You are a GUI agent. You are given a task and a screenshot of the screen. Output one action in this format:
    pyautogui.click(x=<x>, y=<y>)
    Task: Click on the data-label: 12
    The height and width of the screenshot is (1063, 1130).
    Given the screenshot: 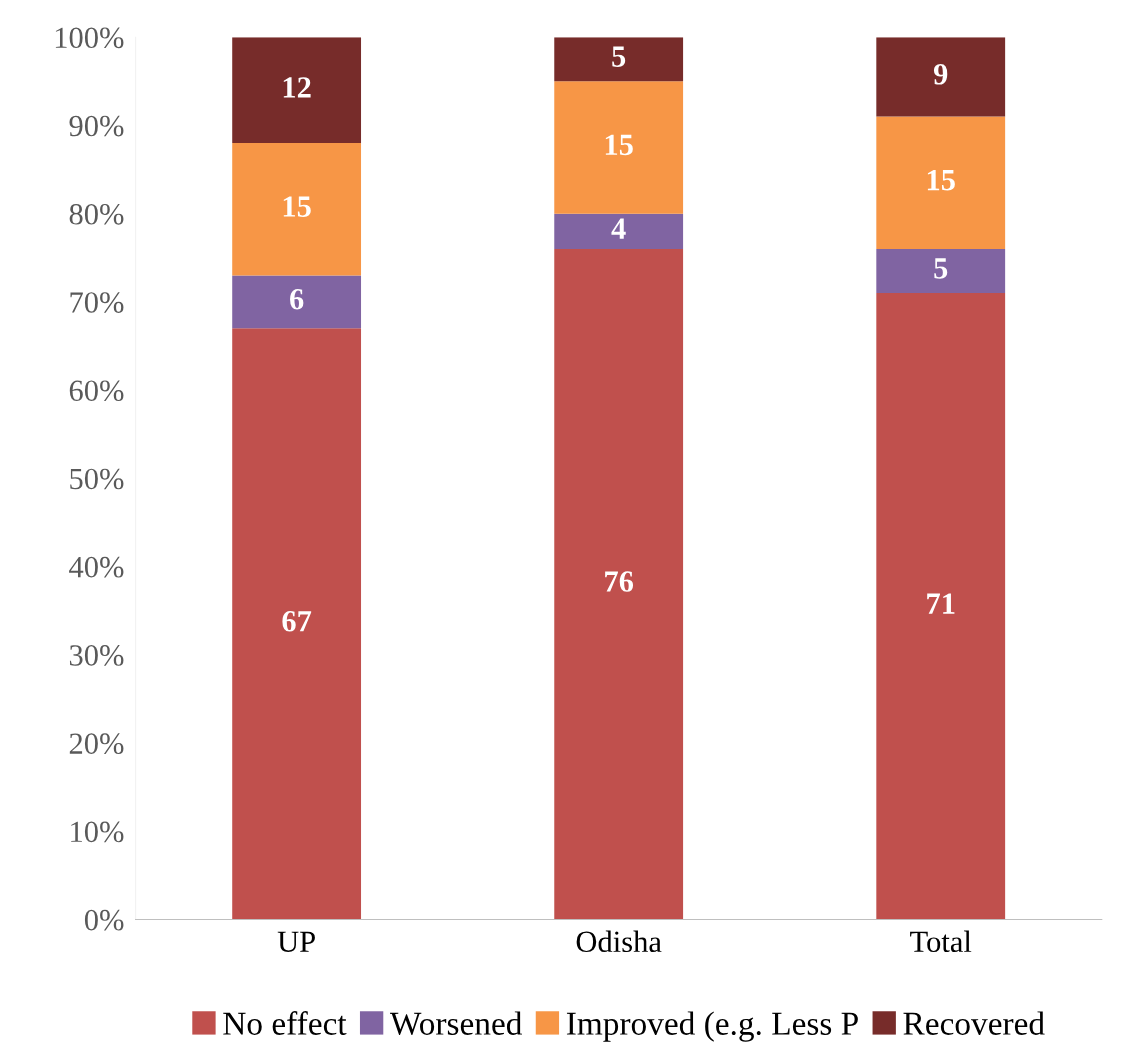 What is the action you would take?
    pyautogui.click(x=297, y=87)
    